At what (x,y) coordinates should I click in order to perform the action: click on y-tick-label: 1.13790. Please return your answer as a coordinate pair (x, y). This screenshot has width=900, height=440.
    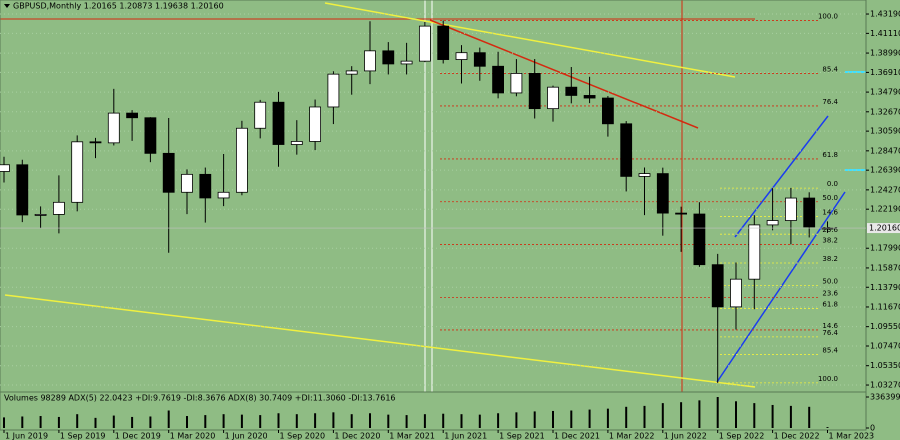
    Looking at the image, I should click on (885, 287).